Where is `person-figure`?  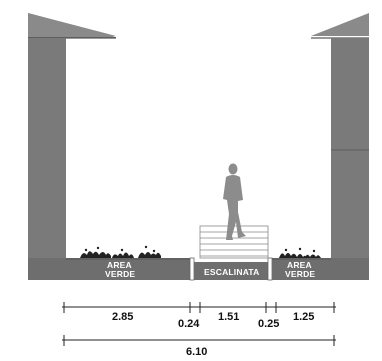
person-figure is located at coordinates (234, 201).